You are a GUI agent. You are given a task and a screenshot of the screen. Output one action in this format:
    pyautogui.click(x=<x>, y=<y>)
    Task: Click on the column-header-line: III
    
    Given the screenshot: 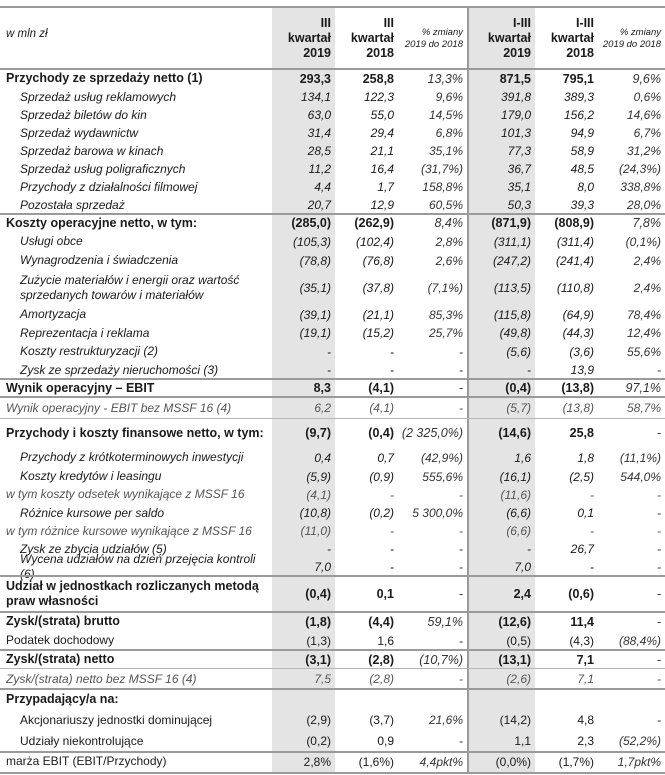 What is the action you would take?
    pyautogui.click(x=325, y=23)
    